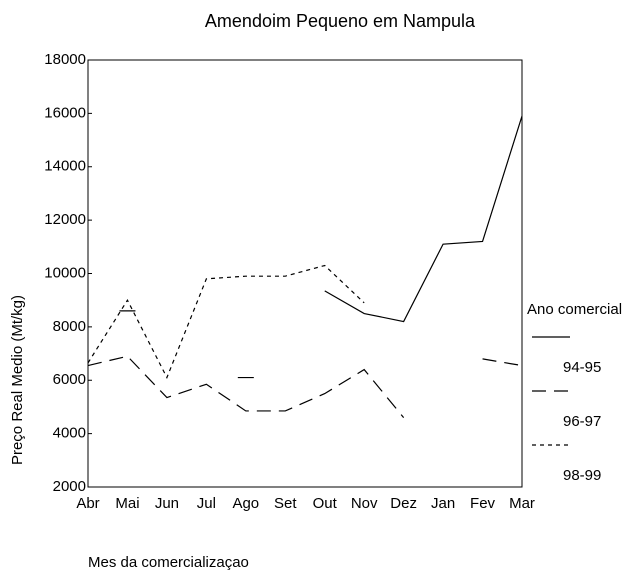 This screenshot has width=643, height=575. I want to click on x-tick-label: Dez, so click(403, 503).